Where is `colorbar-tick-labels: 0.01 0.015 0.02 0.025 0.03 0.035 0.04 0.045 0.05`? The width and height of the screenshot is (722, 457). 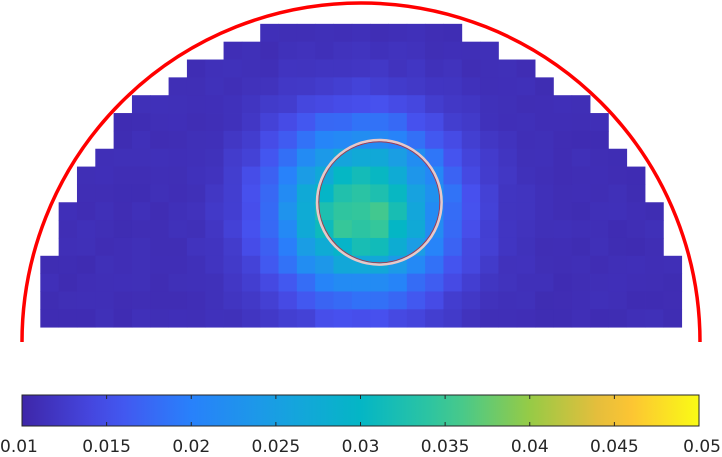
colorbar-tick-labels: 0.01 0.015 0.02 0.025 0.03 0.035 0.04 0.045 0.05 is located at coordinates (360, 447).